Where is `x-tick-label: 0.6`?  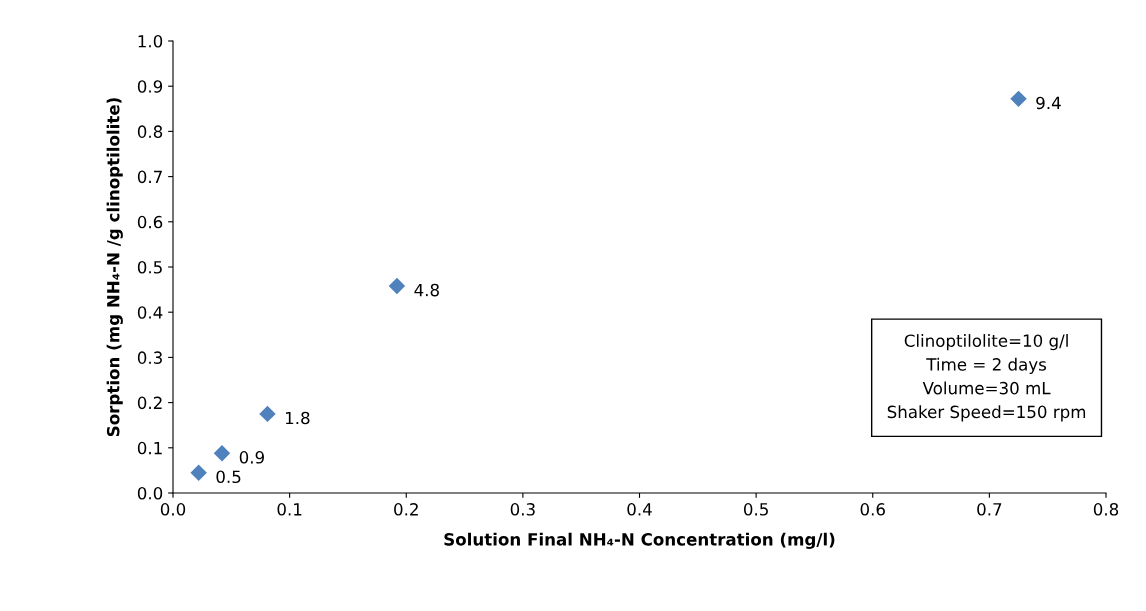
x-tick-label: 0.6 is located at coordinates (872, 509).